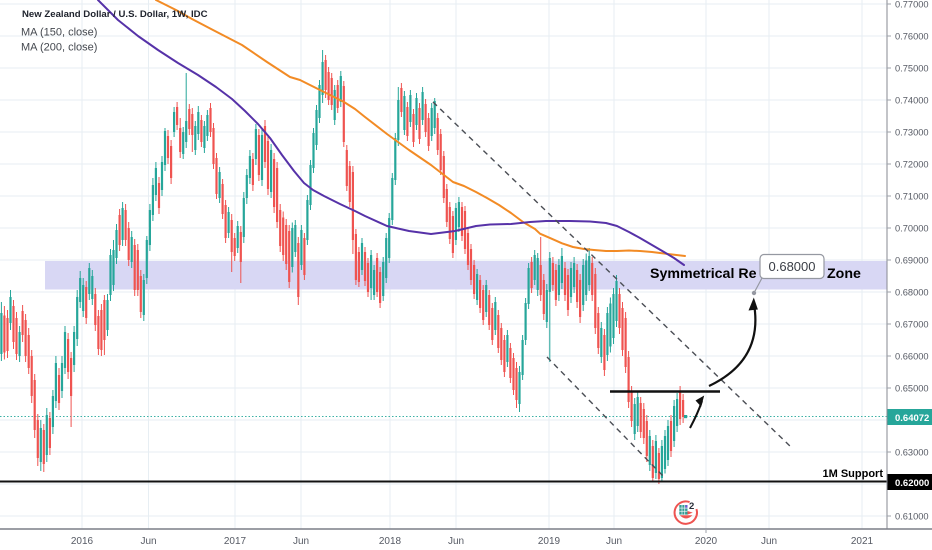 This screenshot has width=932, height=550. What do you see at coordinates (862, 541) in the screenshot?
I see `svg-text: 2021` at bounding box center [862, 541].